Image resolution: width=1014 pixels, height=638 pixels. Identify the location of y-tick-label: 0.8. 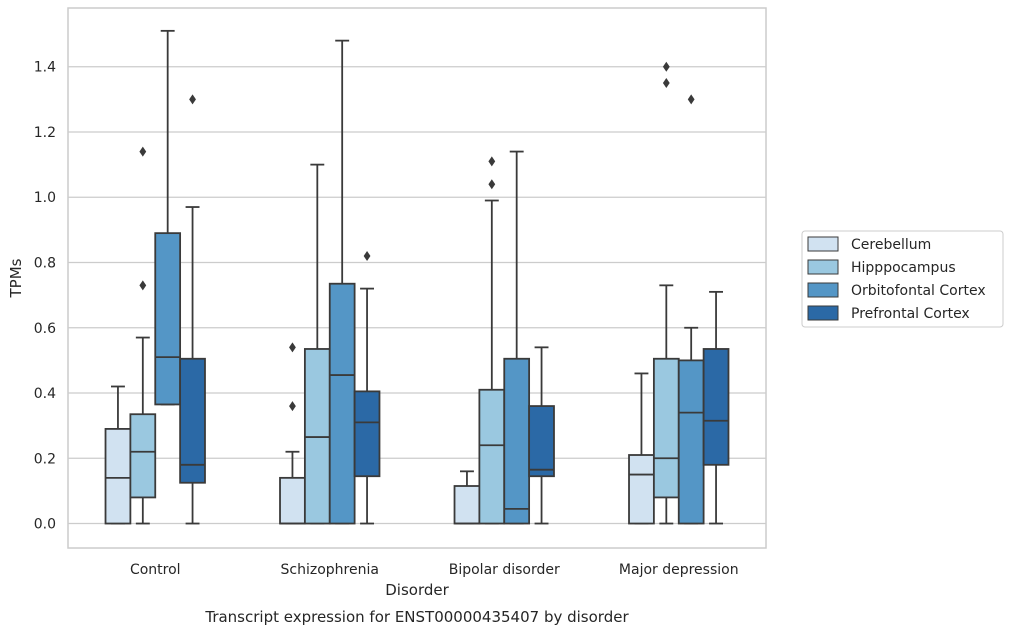
(45, 264).